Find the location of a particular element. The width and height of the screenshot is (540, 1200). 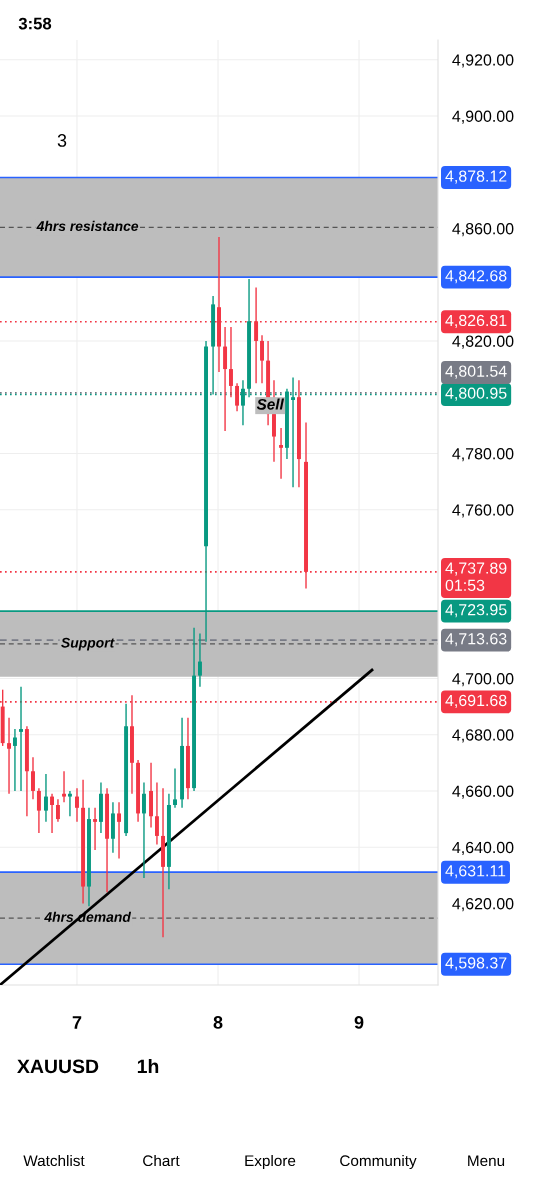

ref-line-label: 4,826.81 is located at coordinates (476, 321).